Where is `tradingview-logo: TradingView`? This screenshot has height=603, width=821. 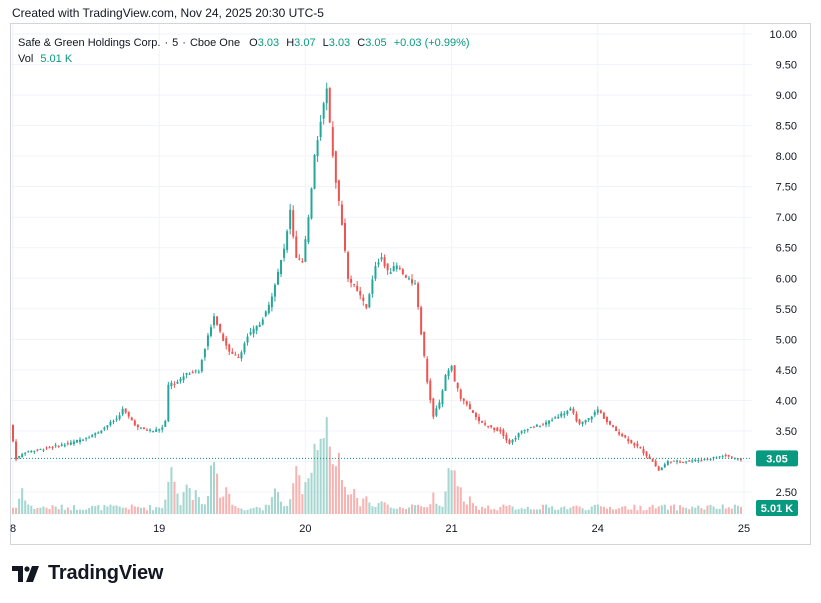
tradingview-logo: TradingView is located at coordinates (87, 573).